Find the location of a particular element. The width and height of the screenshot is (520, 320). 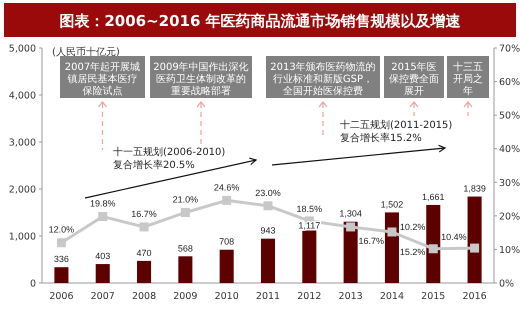

x-tick-label: 2006 is located at coordinates (61, 296).